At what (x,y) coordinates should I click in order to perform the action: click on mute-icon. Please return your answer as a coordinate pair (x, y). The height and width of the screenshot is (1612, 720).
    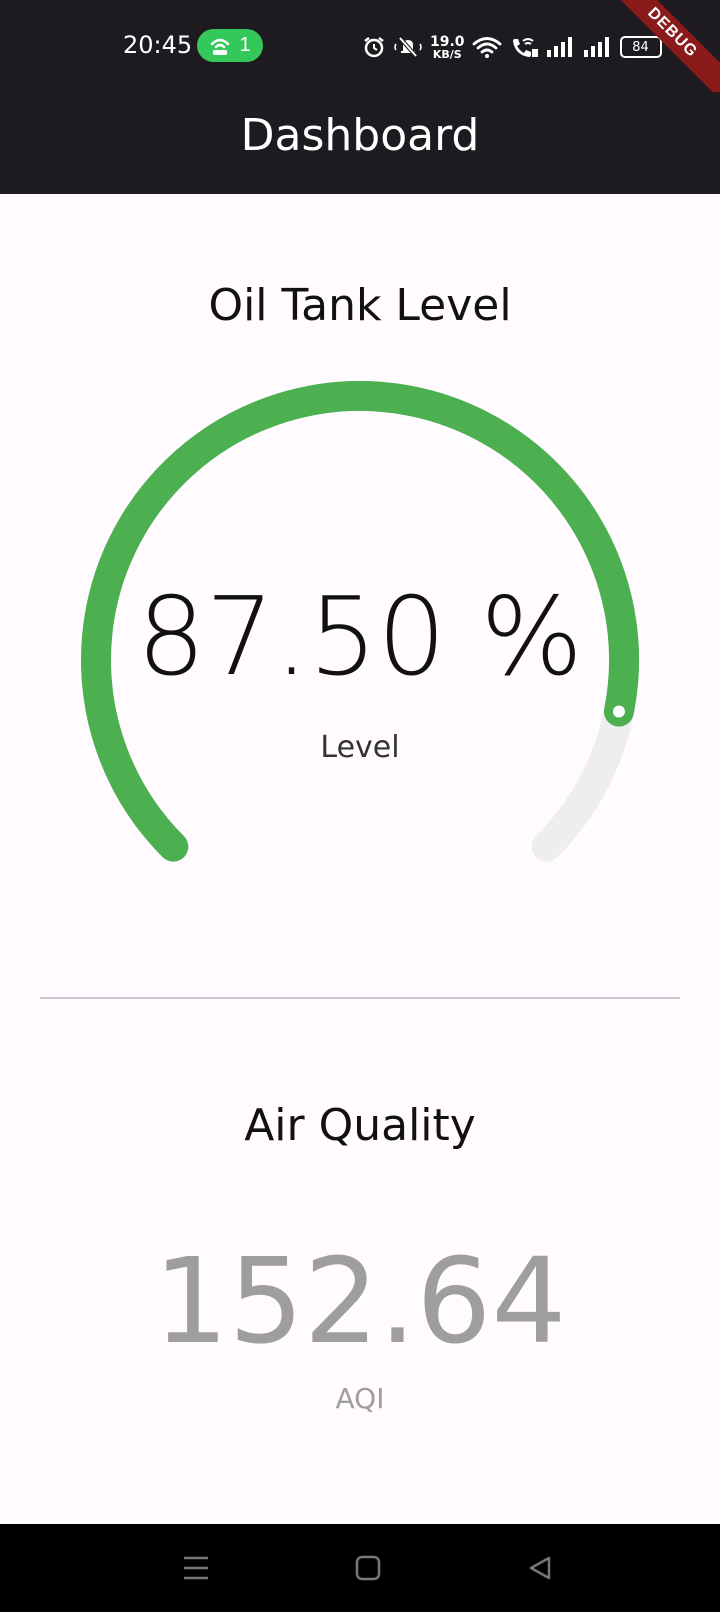
    Looking at the image, I should click on (408, 47).